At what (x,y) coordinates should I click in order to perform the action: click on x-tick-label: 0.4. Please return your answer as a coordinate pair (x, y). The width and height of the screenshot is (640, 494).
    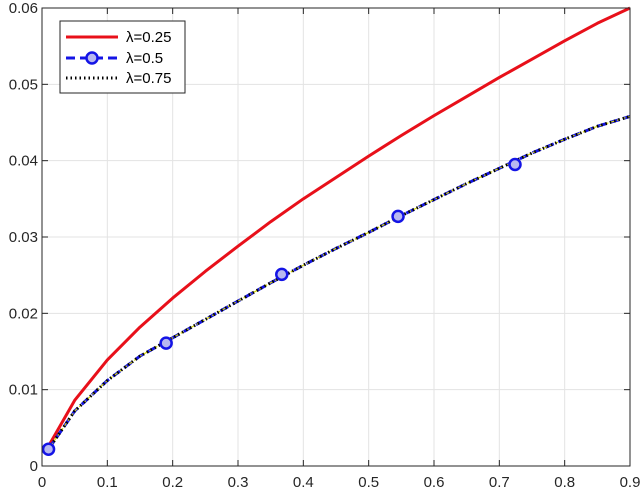
    Looking at the image, I should click on (303, 482).